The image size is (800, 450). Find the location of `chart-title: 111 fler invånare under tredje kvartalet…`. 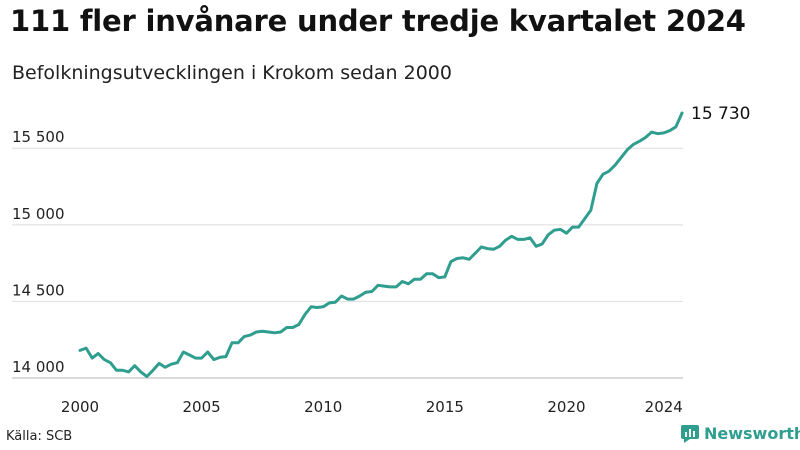

chart-title: 111 fler invånare under tredje kvartalet… is located at coordinates (378, 21).